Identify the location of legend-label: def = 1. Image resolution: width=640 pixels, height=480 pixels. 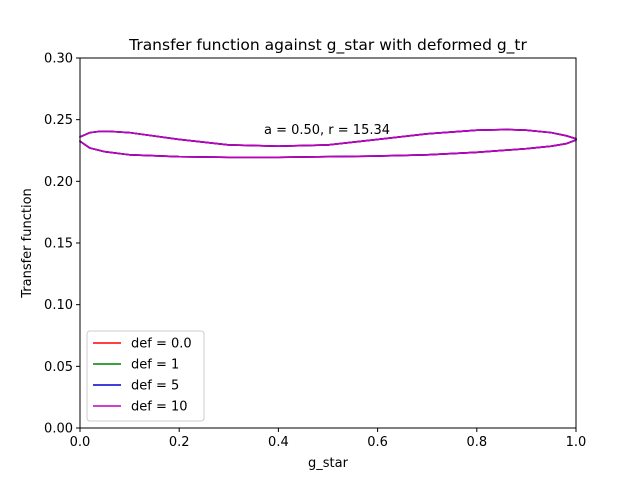
(155, 365).